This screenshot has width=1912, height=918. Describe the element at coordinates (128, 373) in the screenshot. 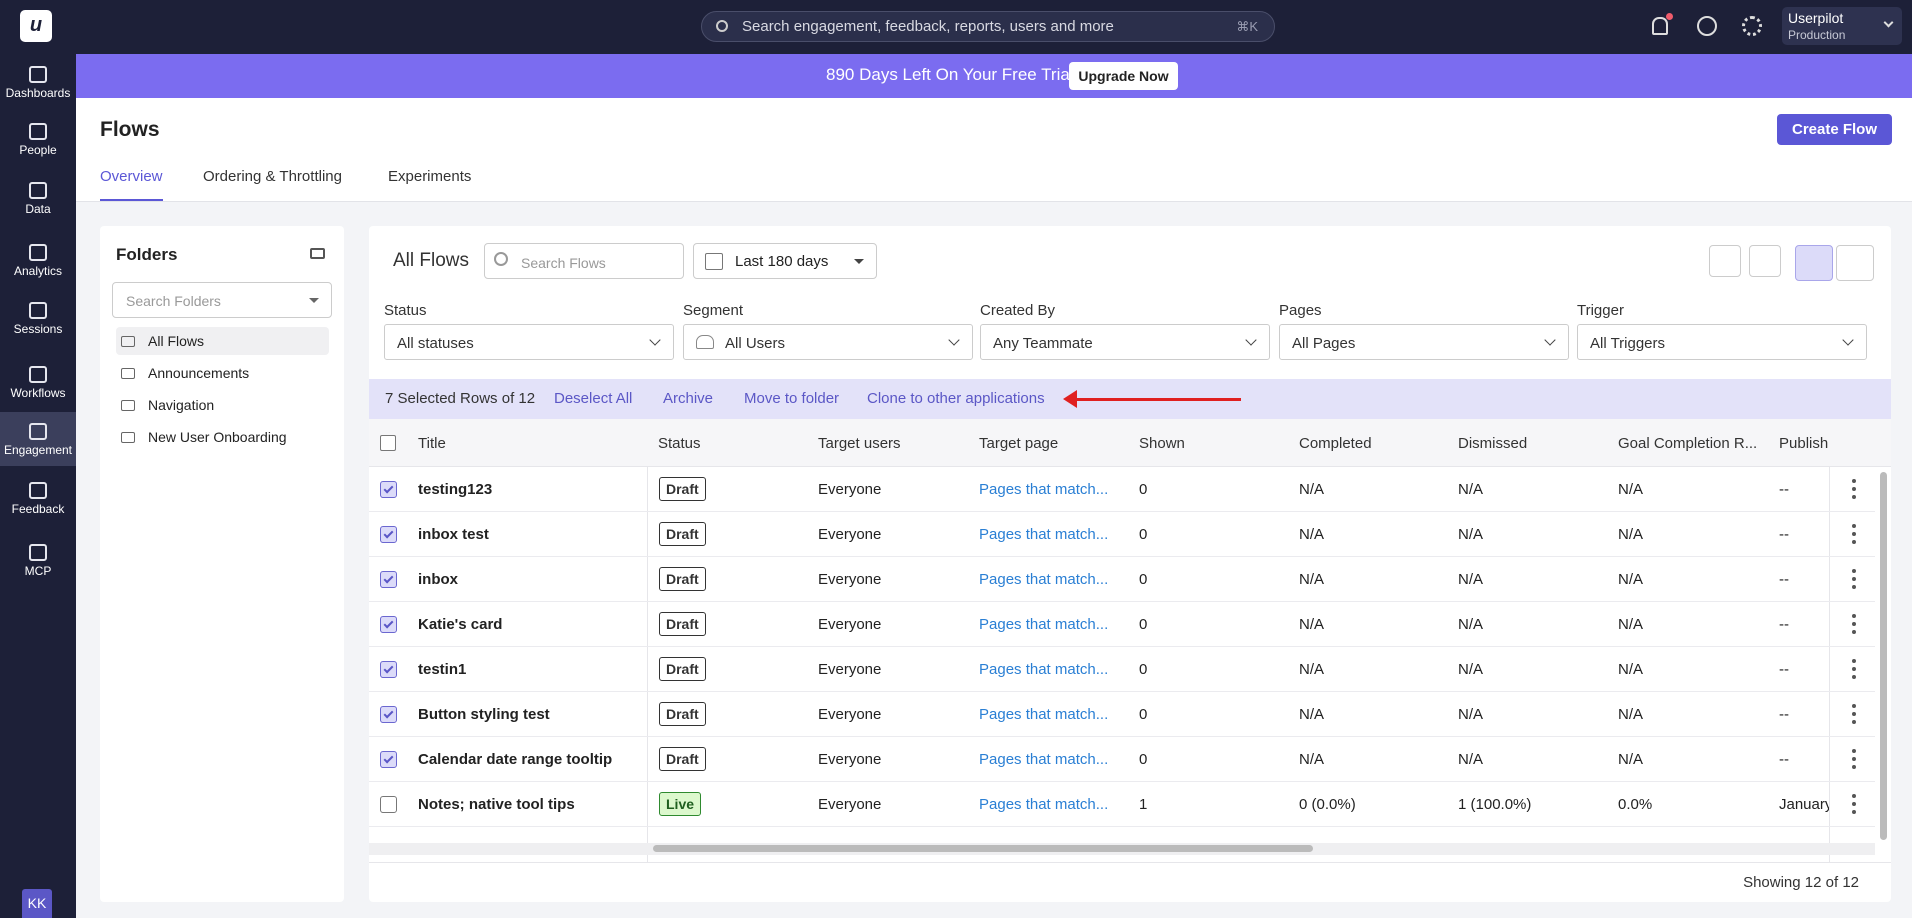

I see `folder-icon` at that location.